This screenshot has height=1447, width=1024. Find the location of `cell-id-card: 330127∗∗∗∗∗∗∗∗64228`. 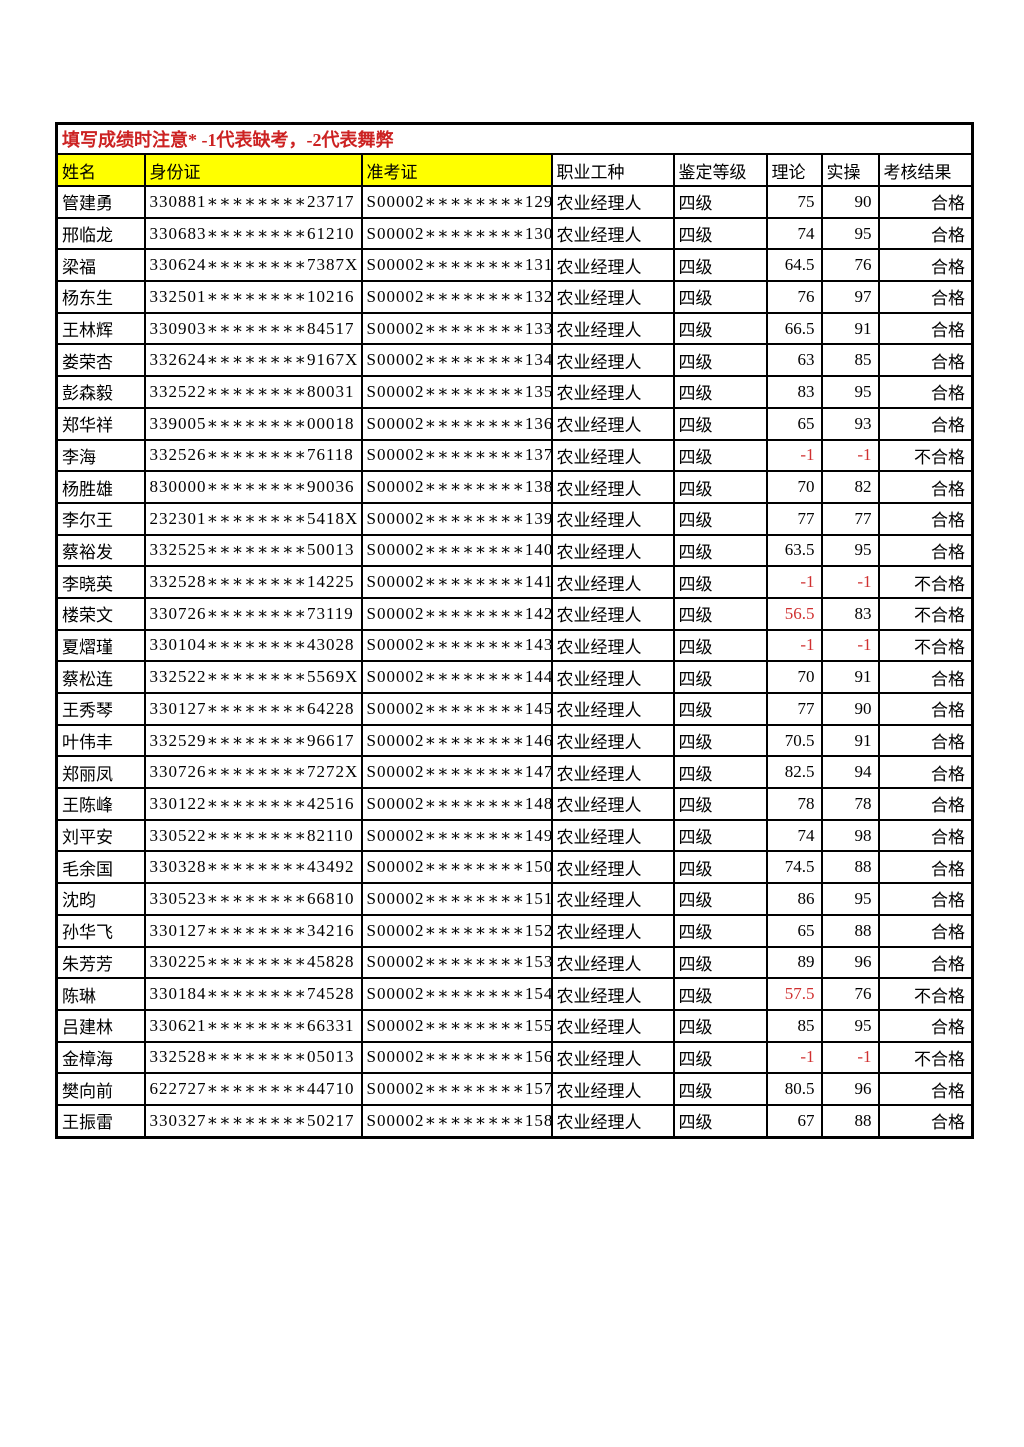

cell-id-card: 330127∗∗∗∗∗∗∗∗64228 is located at coordinates (253, 709).